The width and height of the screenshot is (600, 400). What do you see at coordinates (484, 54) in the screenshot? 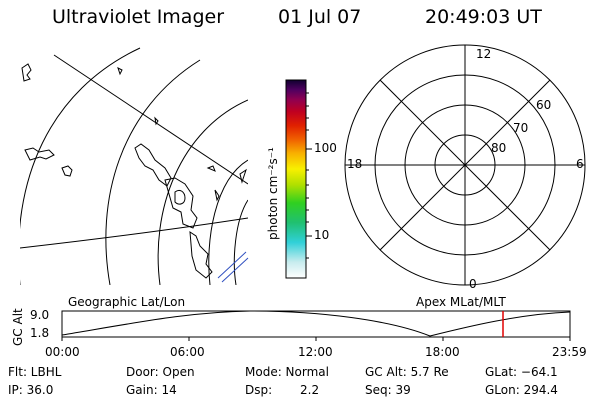
I see `polar-label-12: 12` at bounding box center [484, 54].